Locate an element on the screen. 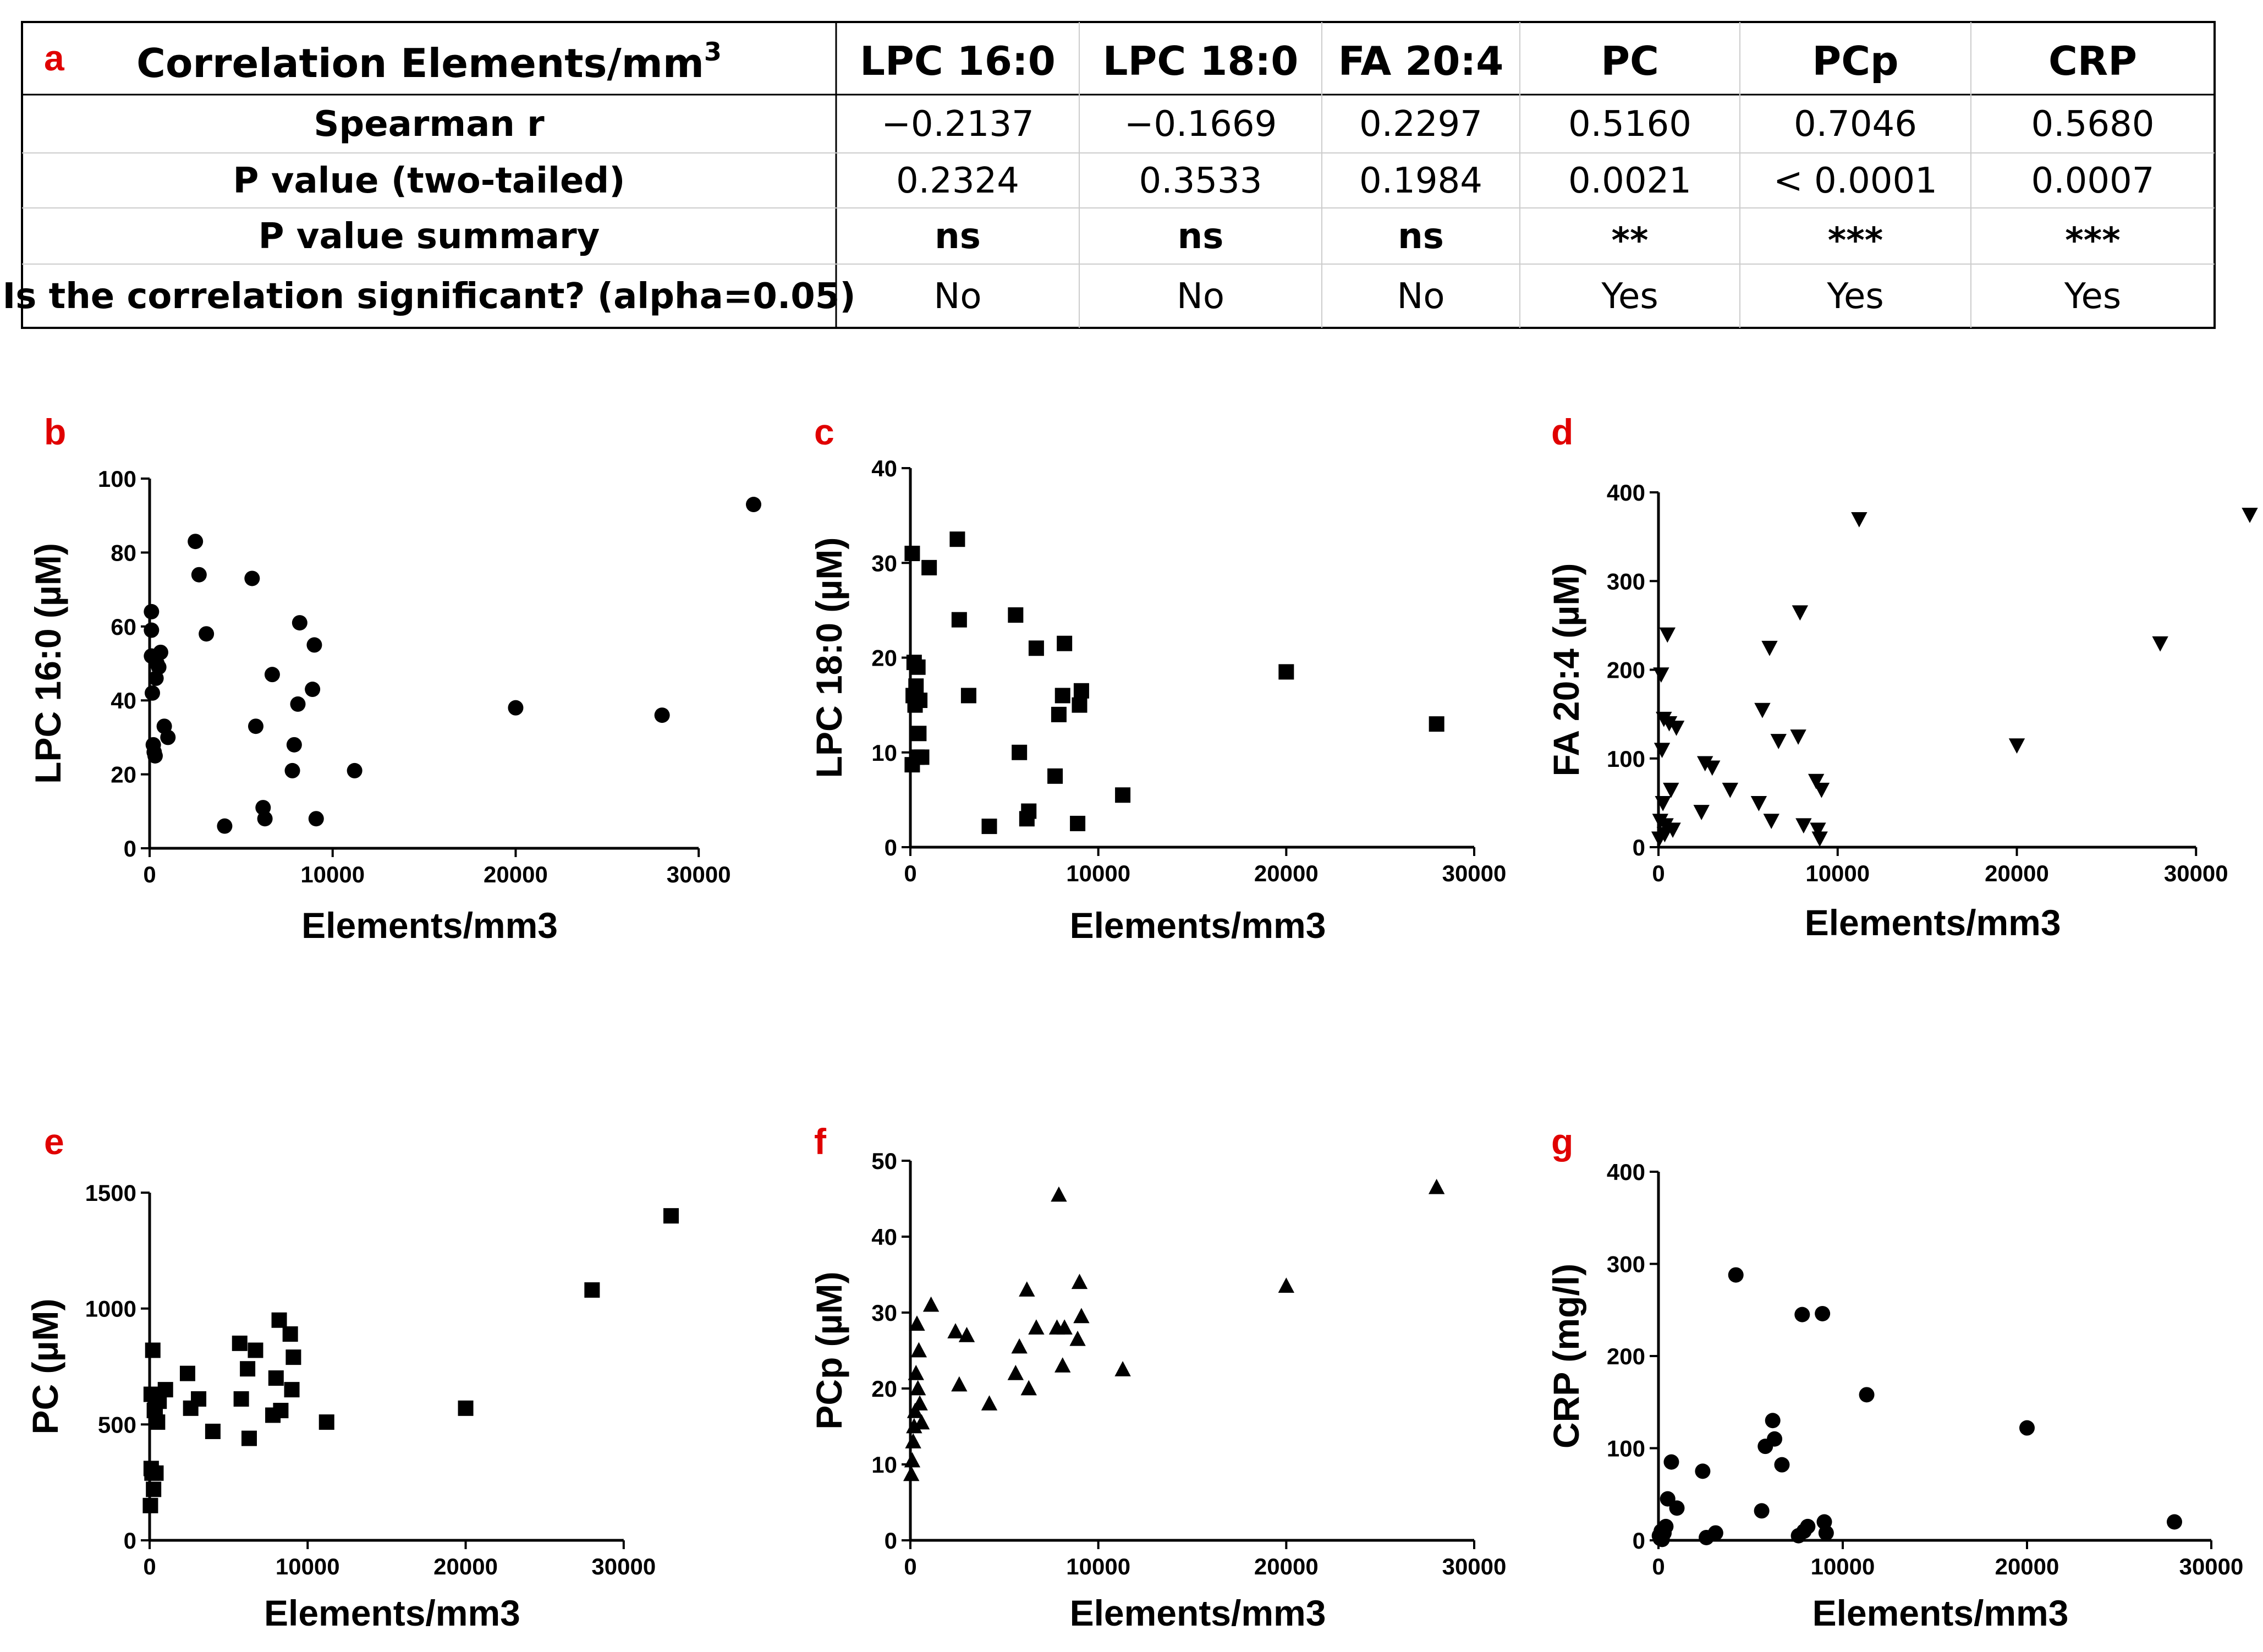  panel-label-e: e is located at coordinates (54, 1141).